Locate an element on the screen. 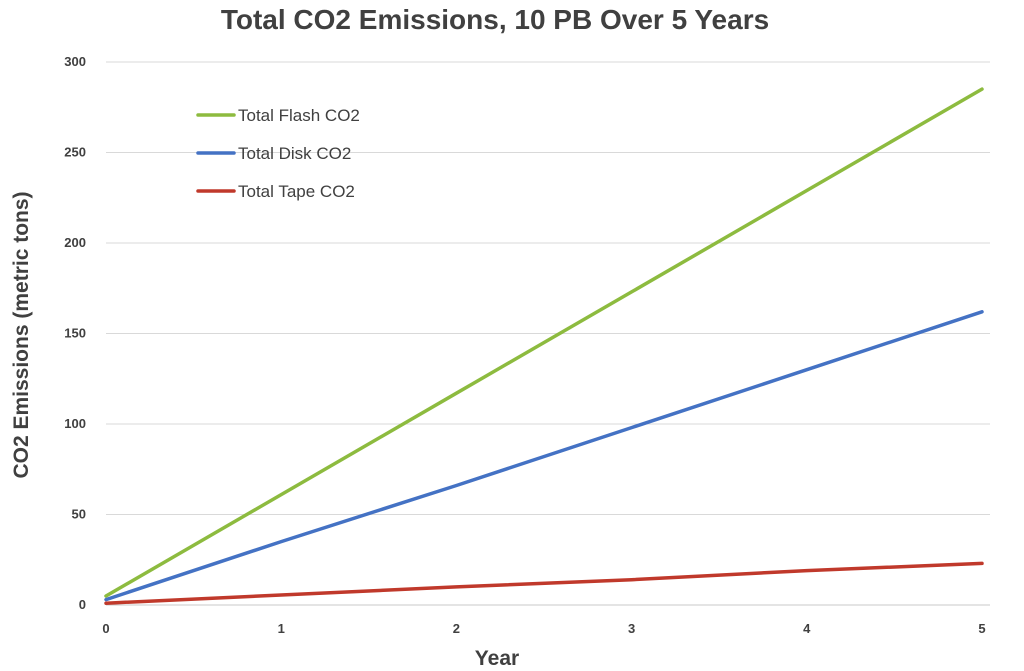  legend-label: Total Tape CO2 is located at coordinates (296, 191).